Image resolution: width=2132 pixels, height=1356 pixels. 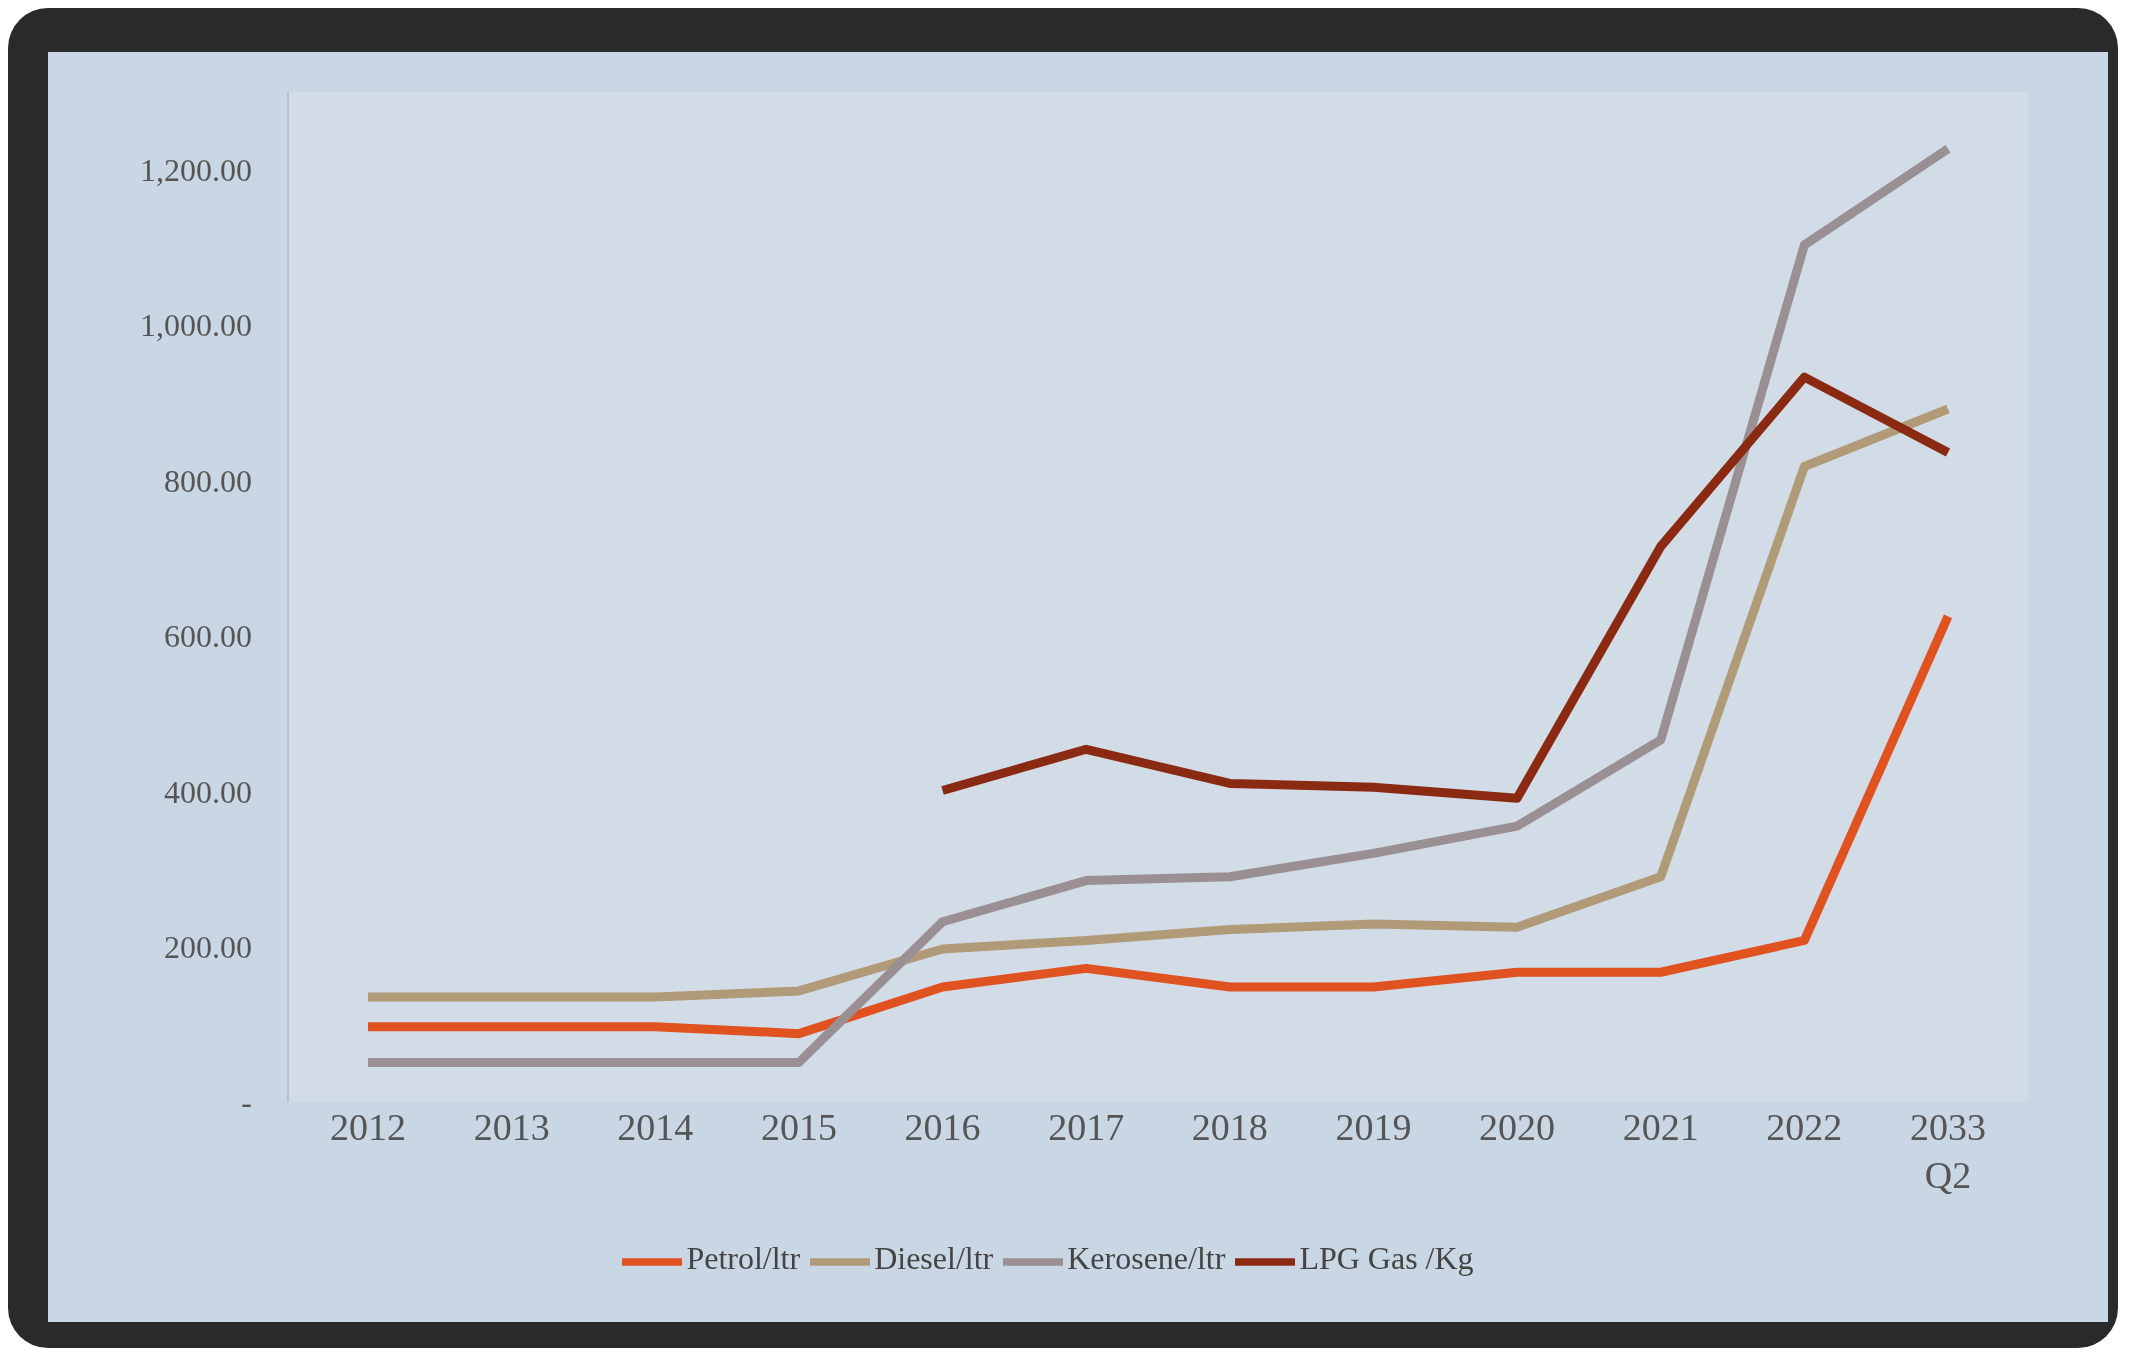 I want to click on legend-label: Petrol/ltr, so click(x=743, y=1258).